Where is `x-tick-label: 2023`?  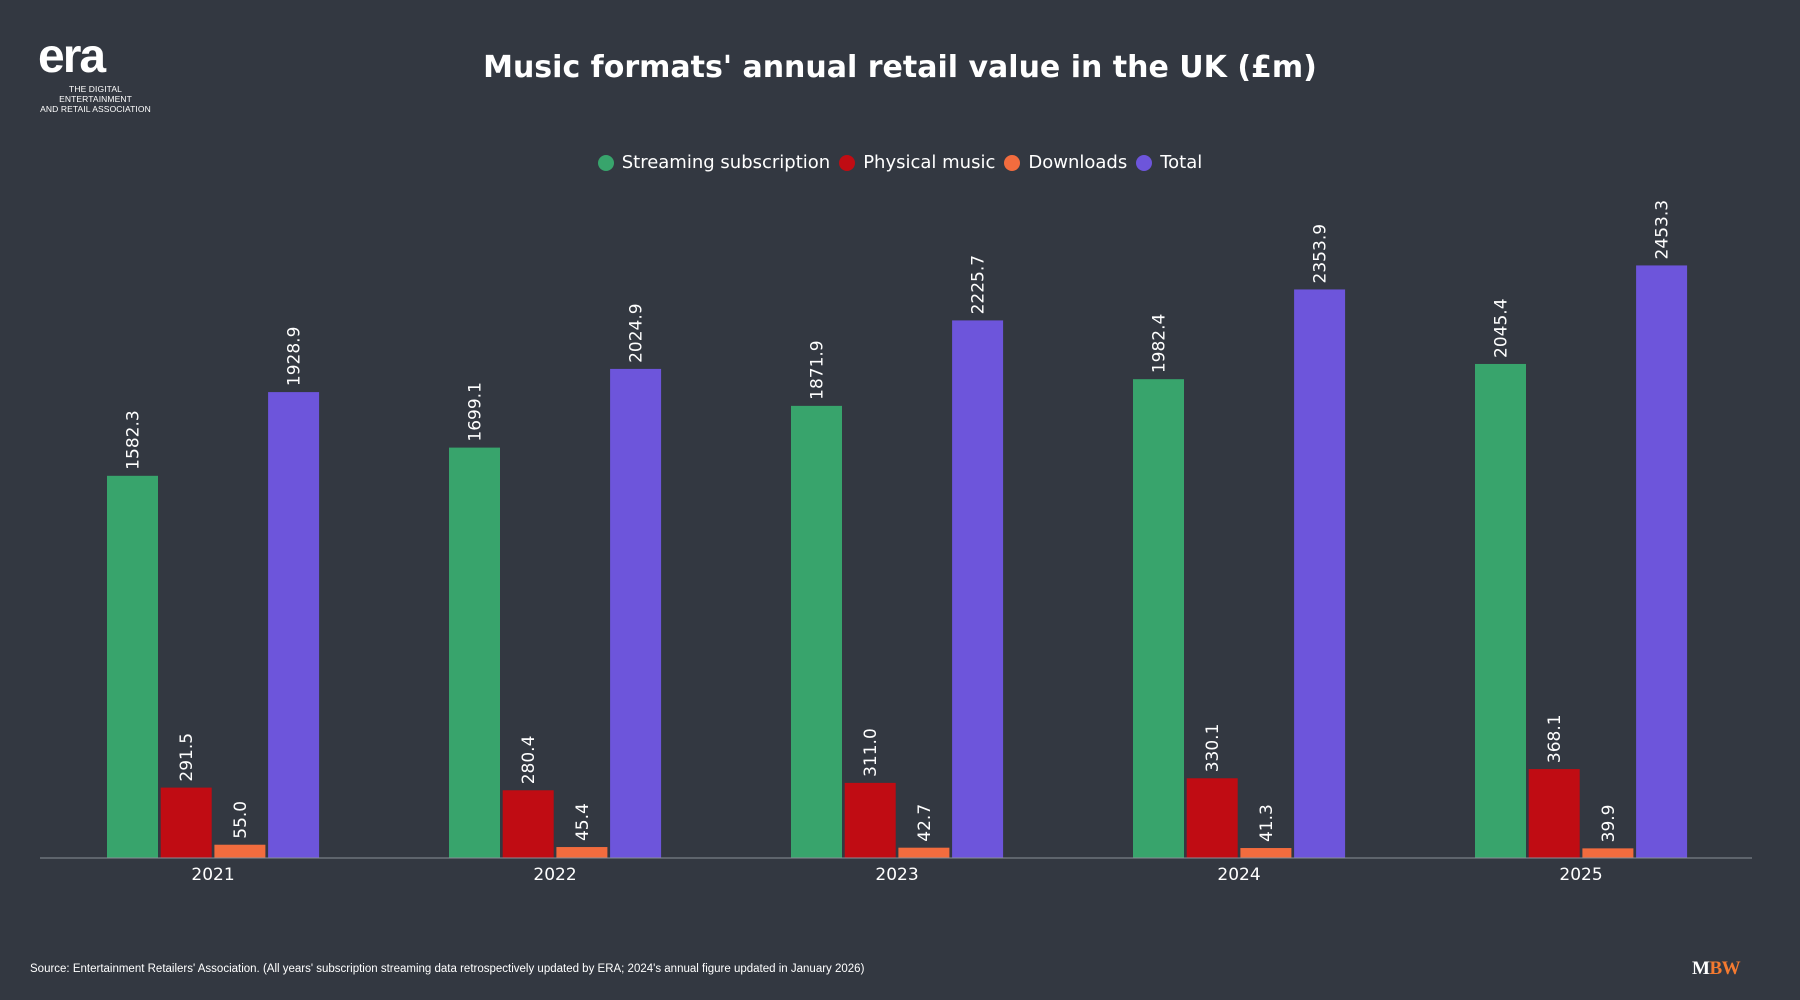
x-tick-label: 2023 is located at coordinates (896, 875).